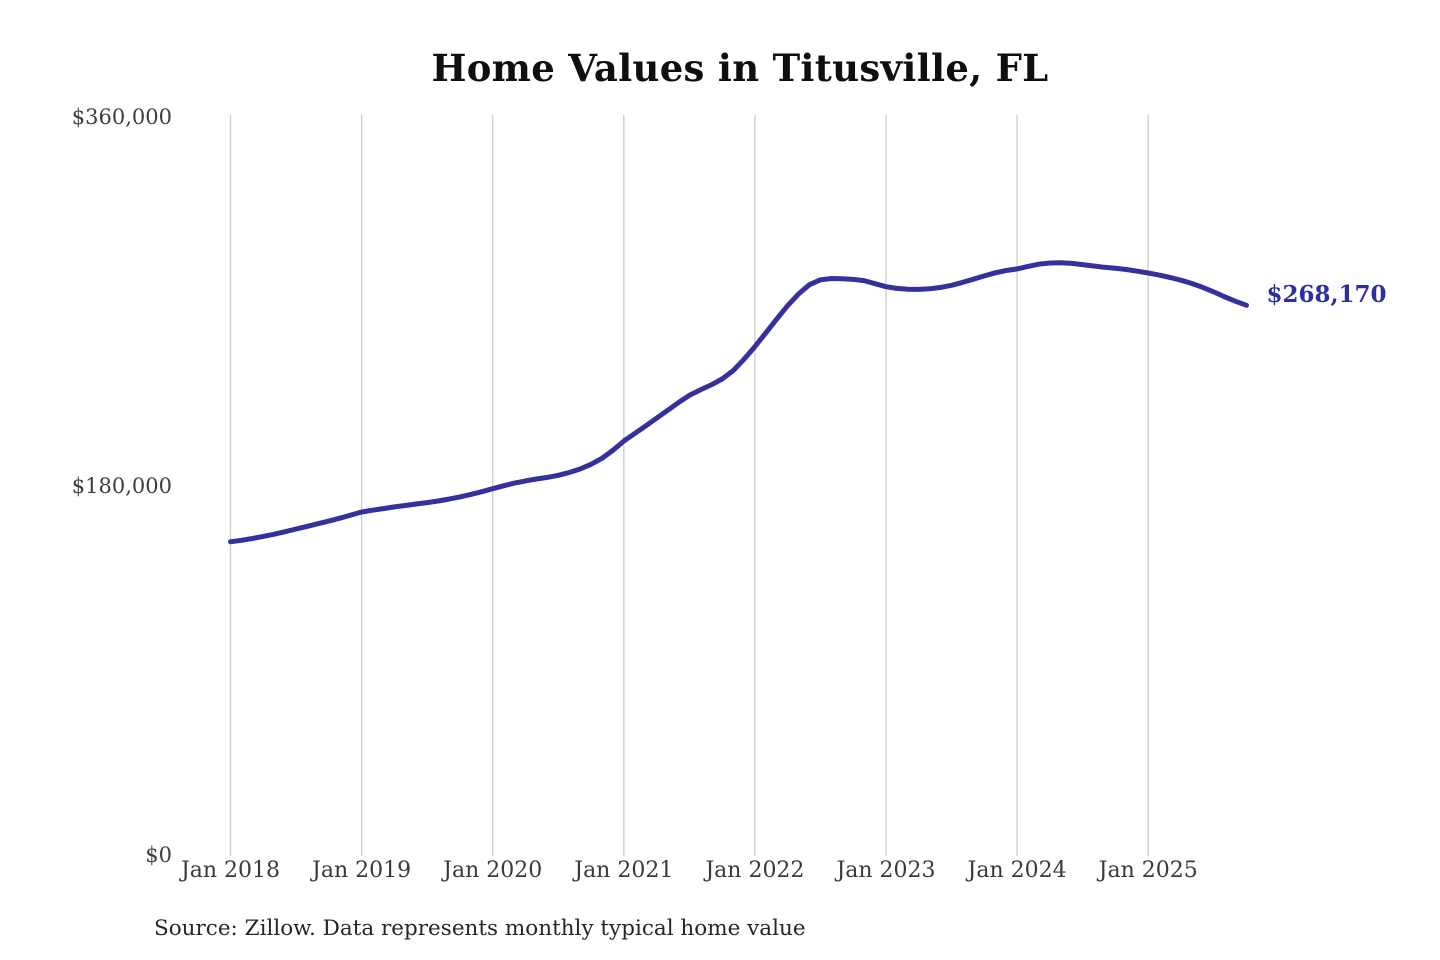  I want to click on x-axis-label: Jan 2021, so click(624, 870).